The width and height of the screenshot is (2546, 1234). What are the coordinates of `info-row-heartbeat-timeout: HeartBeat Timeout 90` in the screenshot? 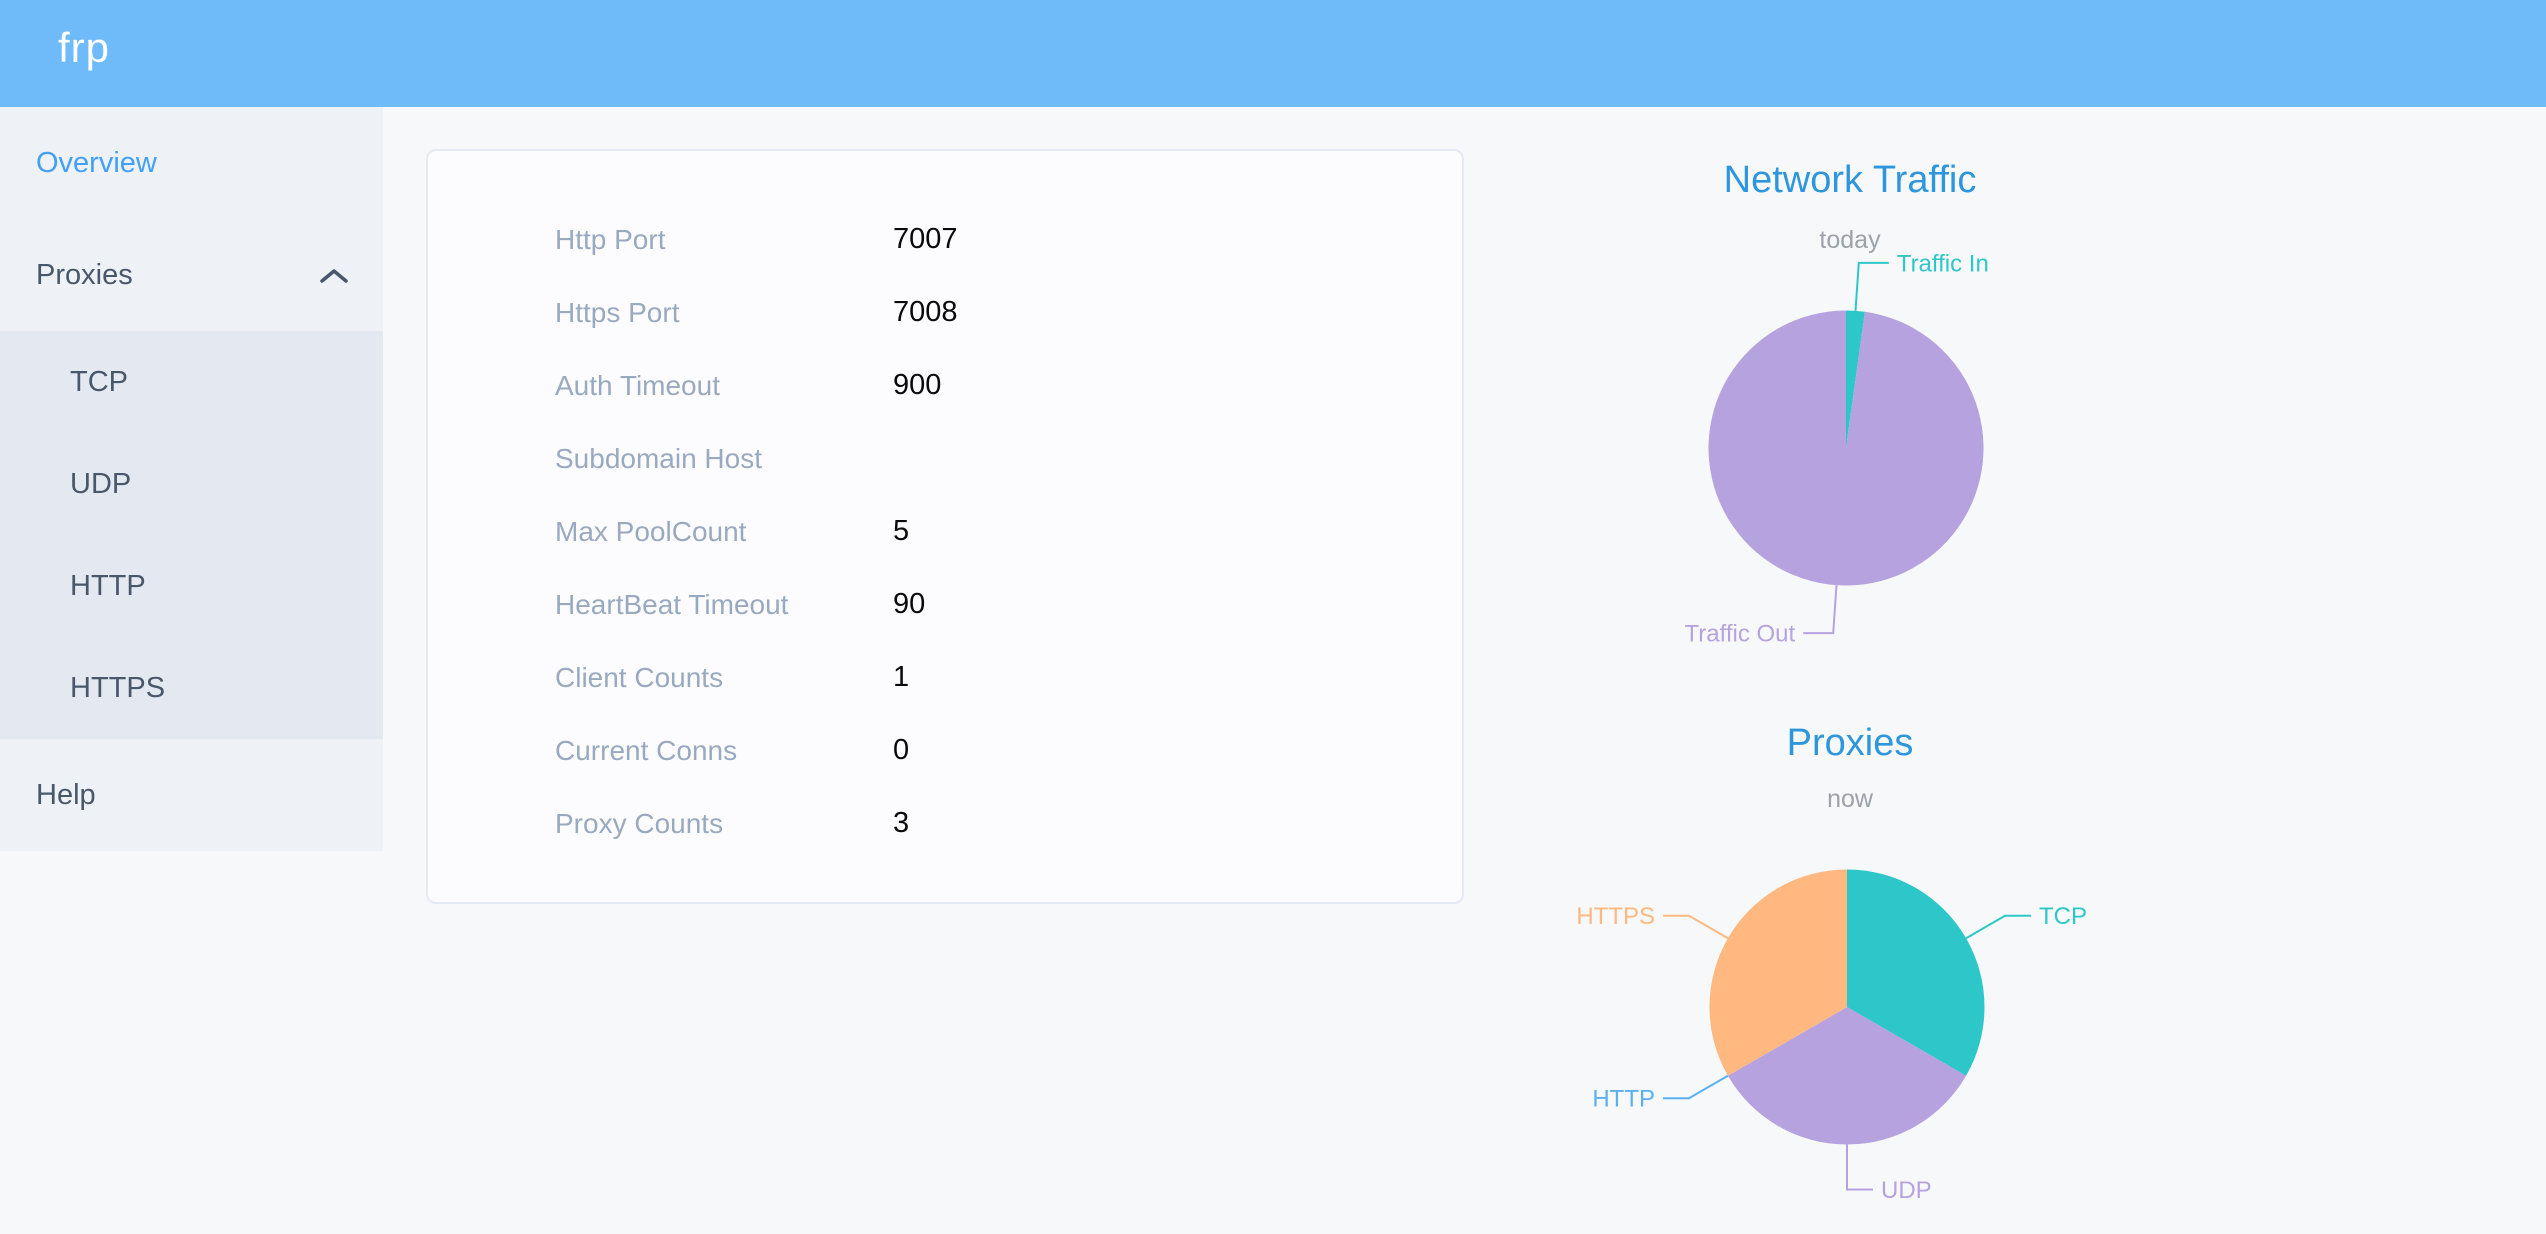 It's located at (945, 604).